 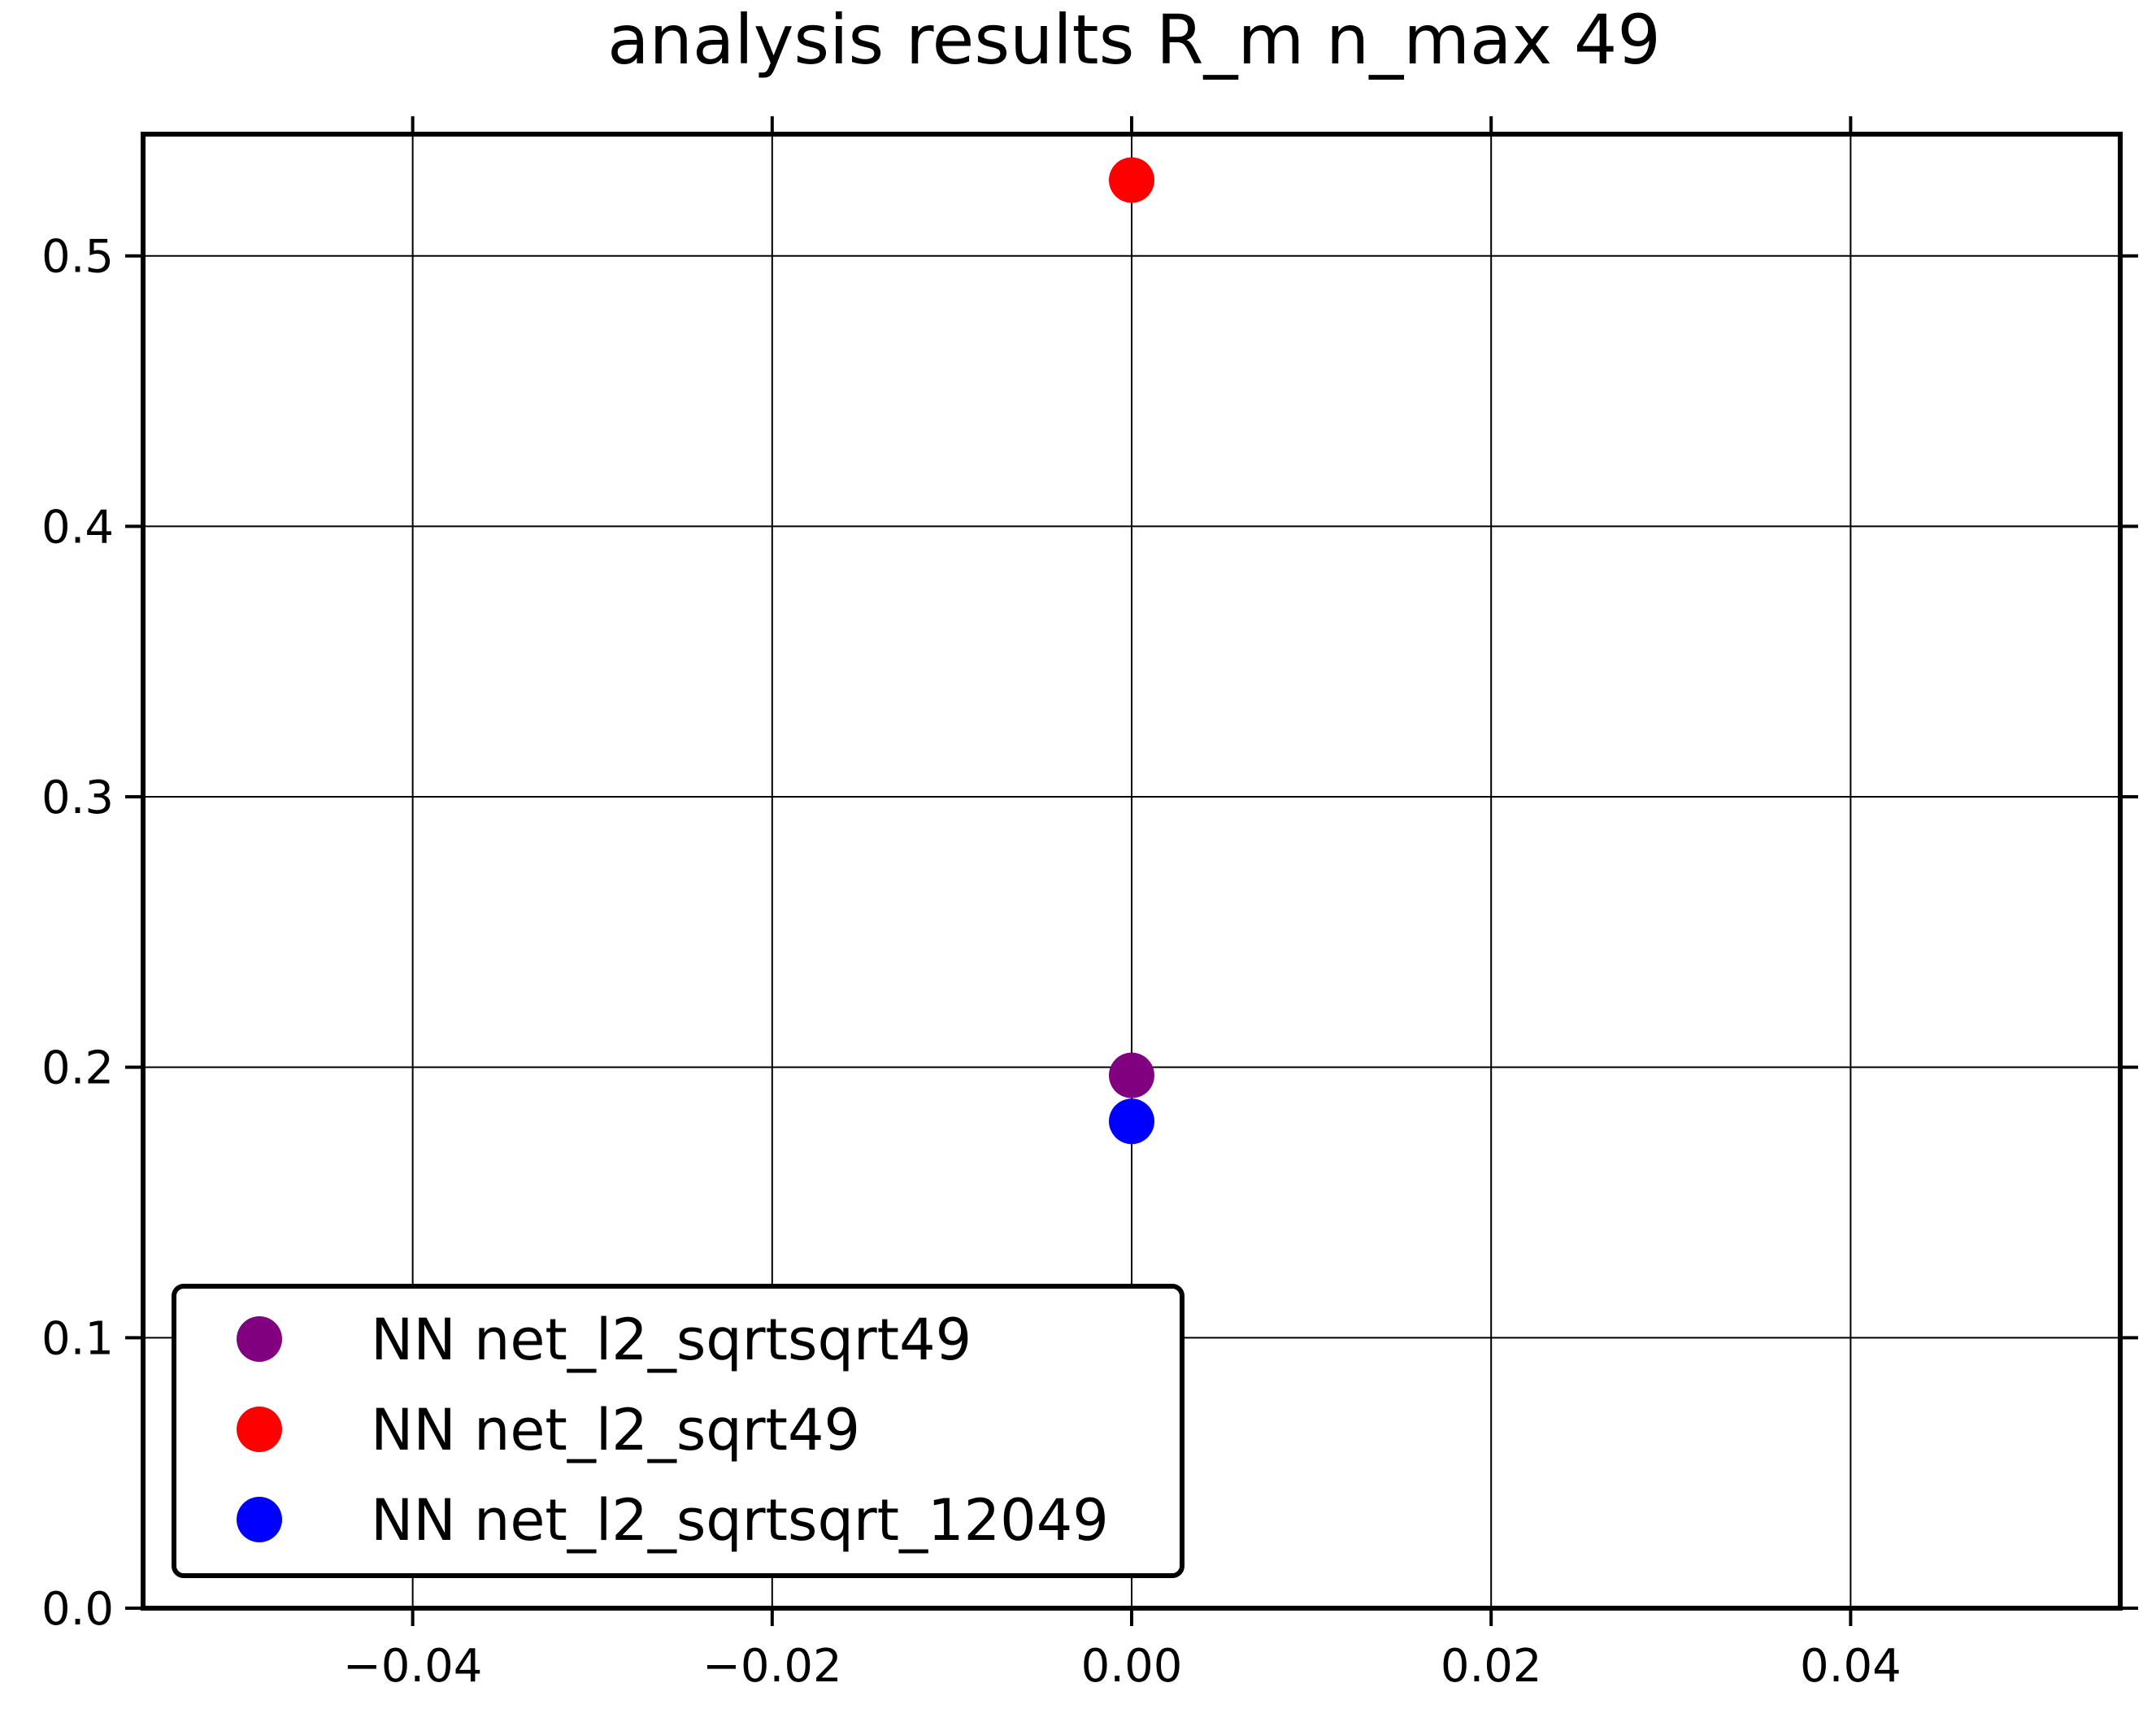 I want to click on legend-label: NN net_l2_sqrtsqrt_12049, so click(x=740, y=1521).